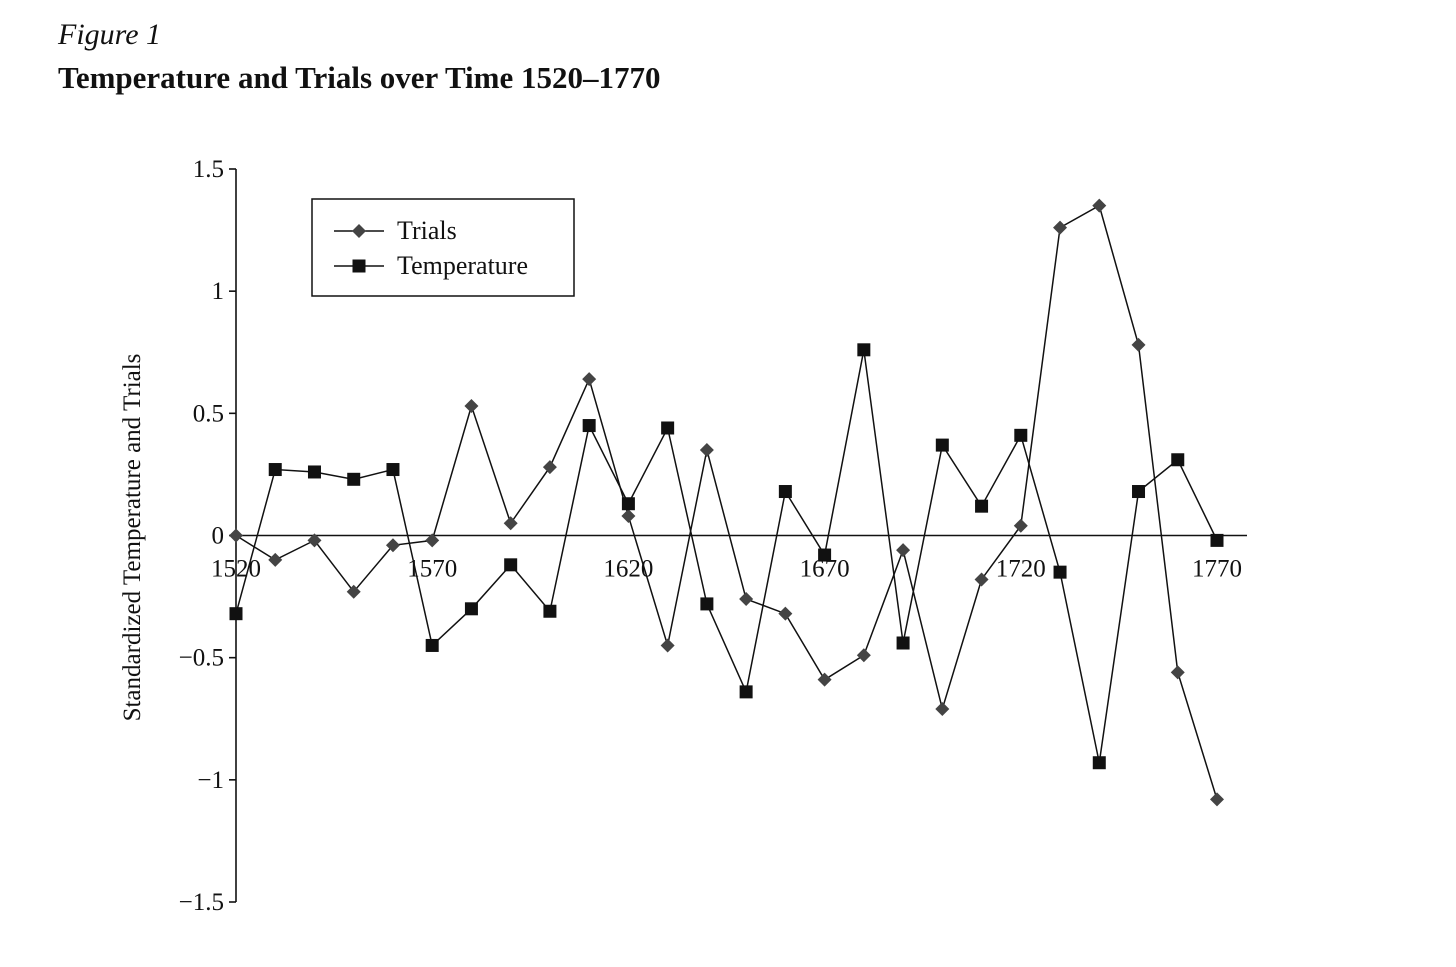 The height and width of the screenshot is (967, 1456). Describe the element at coordinates (218, 291) in the screenshot. I see `y-tick-label: 1` at that location.